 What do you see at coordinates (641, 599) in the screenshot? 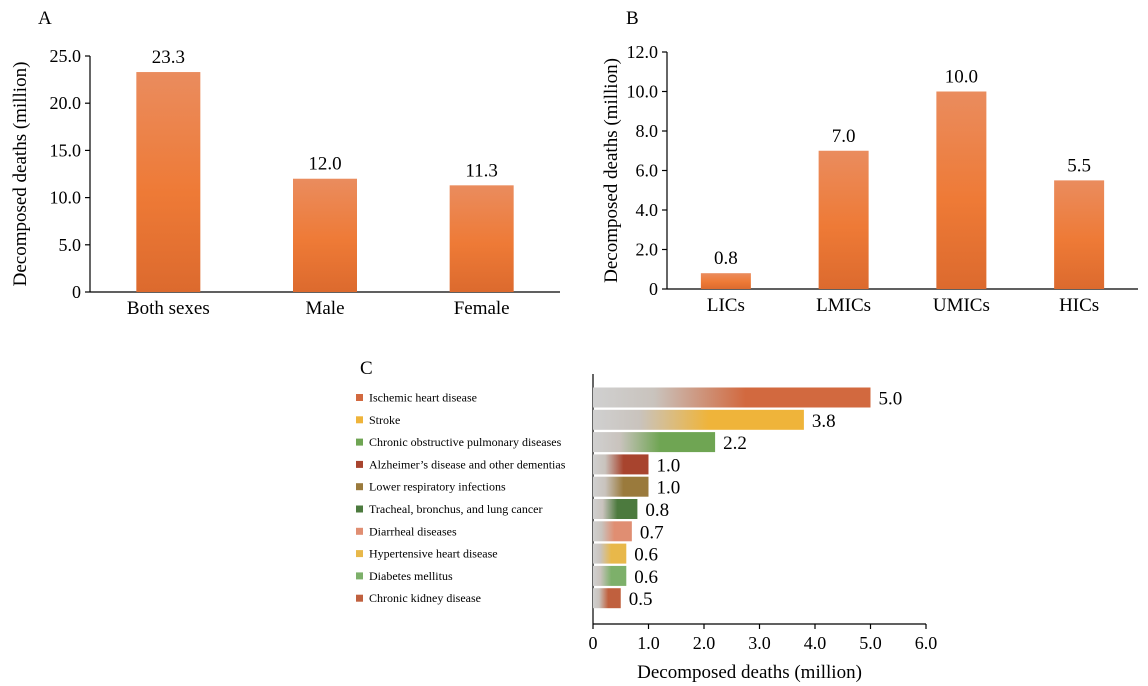
I see `data-label: 0.5` at bounding box center [641, 599].